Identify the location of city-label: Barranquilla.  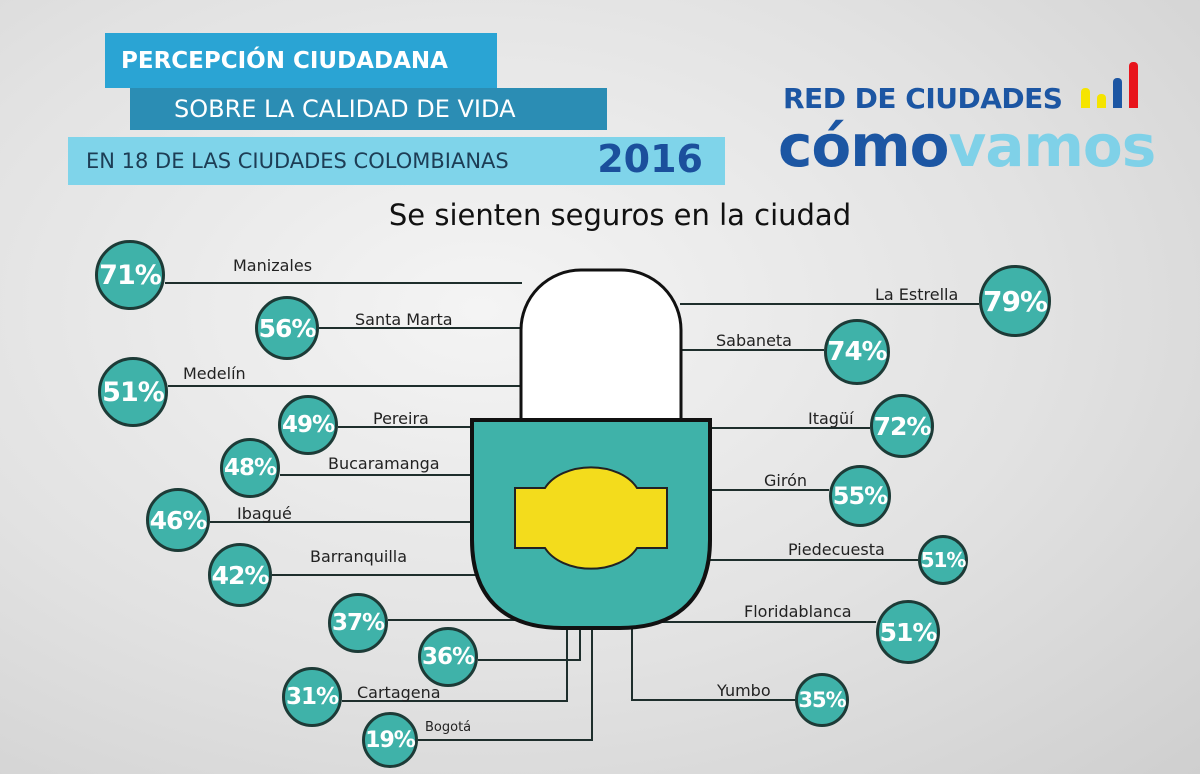
(359, 556).